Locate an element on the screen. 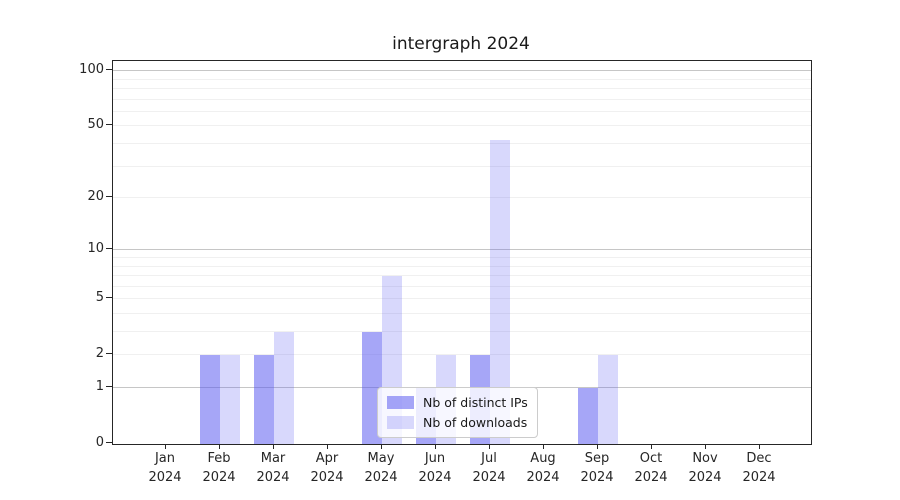 Image resolution: width=900 pixels, height=500 pixels. x-tick-month: Aug is located at coordinates (543, 458).